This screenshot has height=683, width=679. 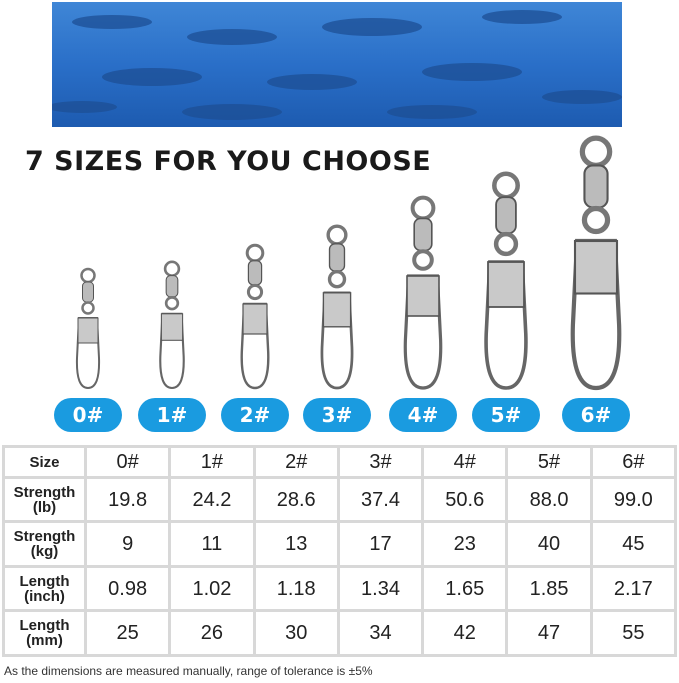 What do you see at coordinates (380, 462) in the screenshot?
I see `table-cell: 3#` at bounding box center [380, 462].